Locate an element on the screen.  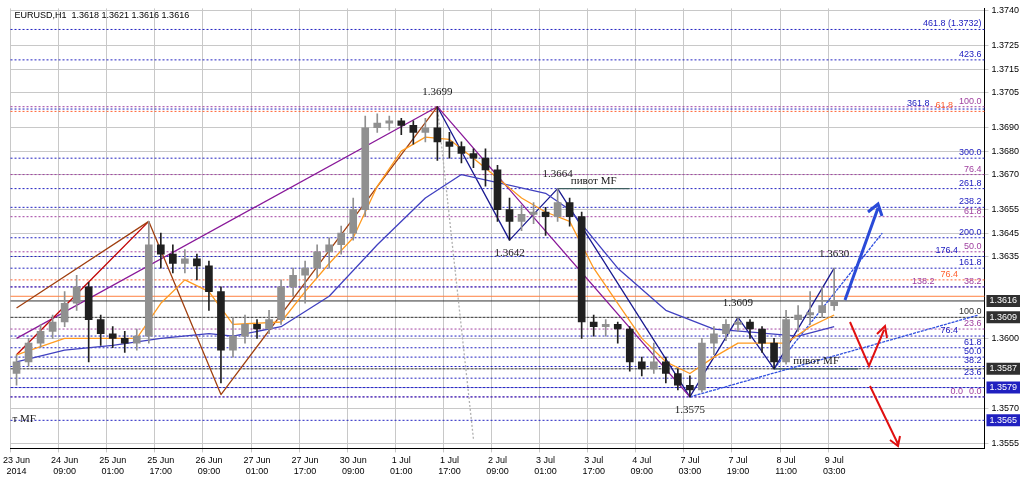
x-tick-label: 25 Jun 01:00 is located at coordinates (113, 466).